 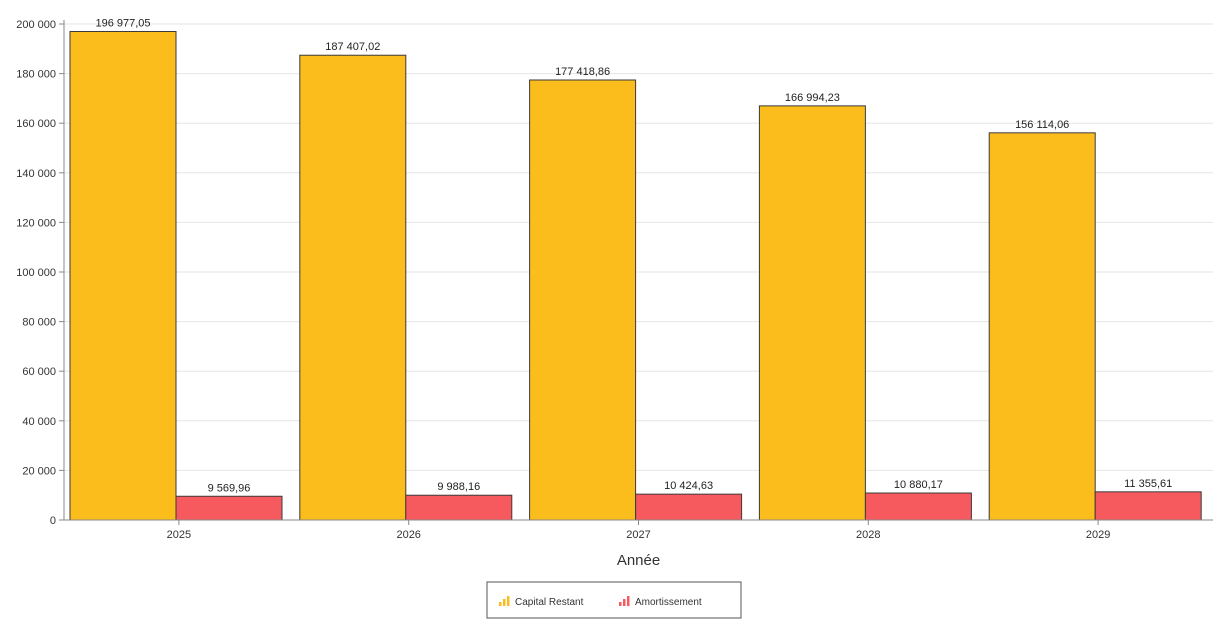 What do you see at coordinates (459, 507) in the screenshot?
I see `bar-amortissement-2026` at bounding box center [459, 507].